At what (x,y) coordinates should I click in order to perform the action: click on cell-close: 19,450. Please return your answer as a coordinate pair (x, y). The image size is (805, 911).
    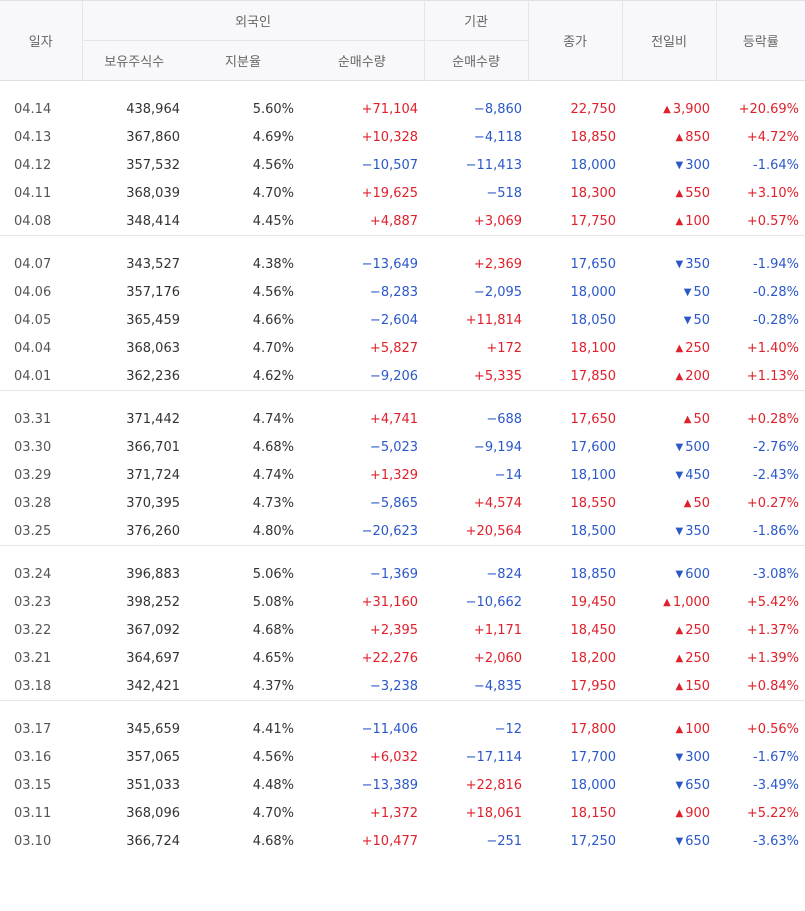
    Looking at the image, I should click on (593, 602).